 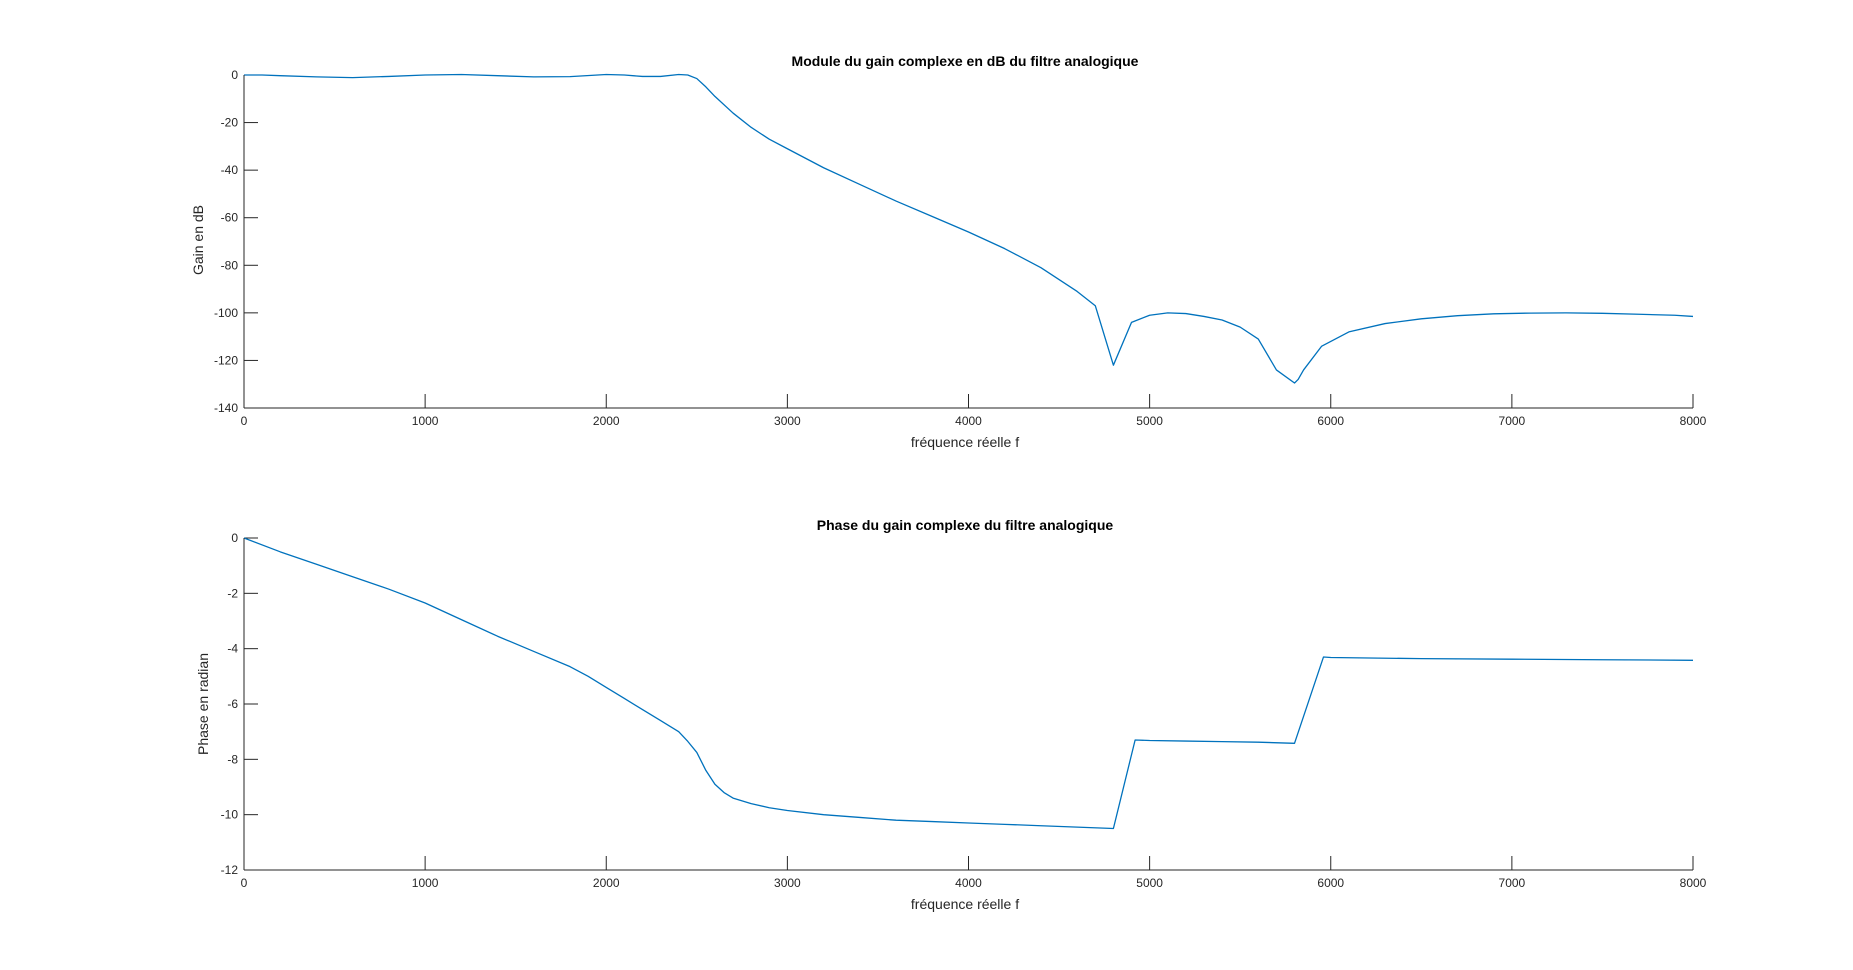 What do you see at coordinates (230, 265) in the screenshot?
I see `gain-plot-y-tick-label: -80` at bounding box center [230, 265].